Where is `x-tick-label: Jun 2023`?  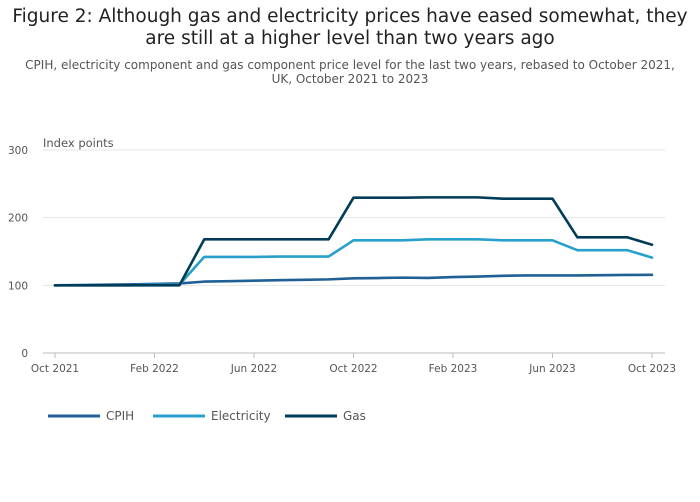
x-tick-label: Jun 2023 is located at coordinates (551, 369).